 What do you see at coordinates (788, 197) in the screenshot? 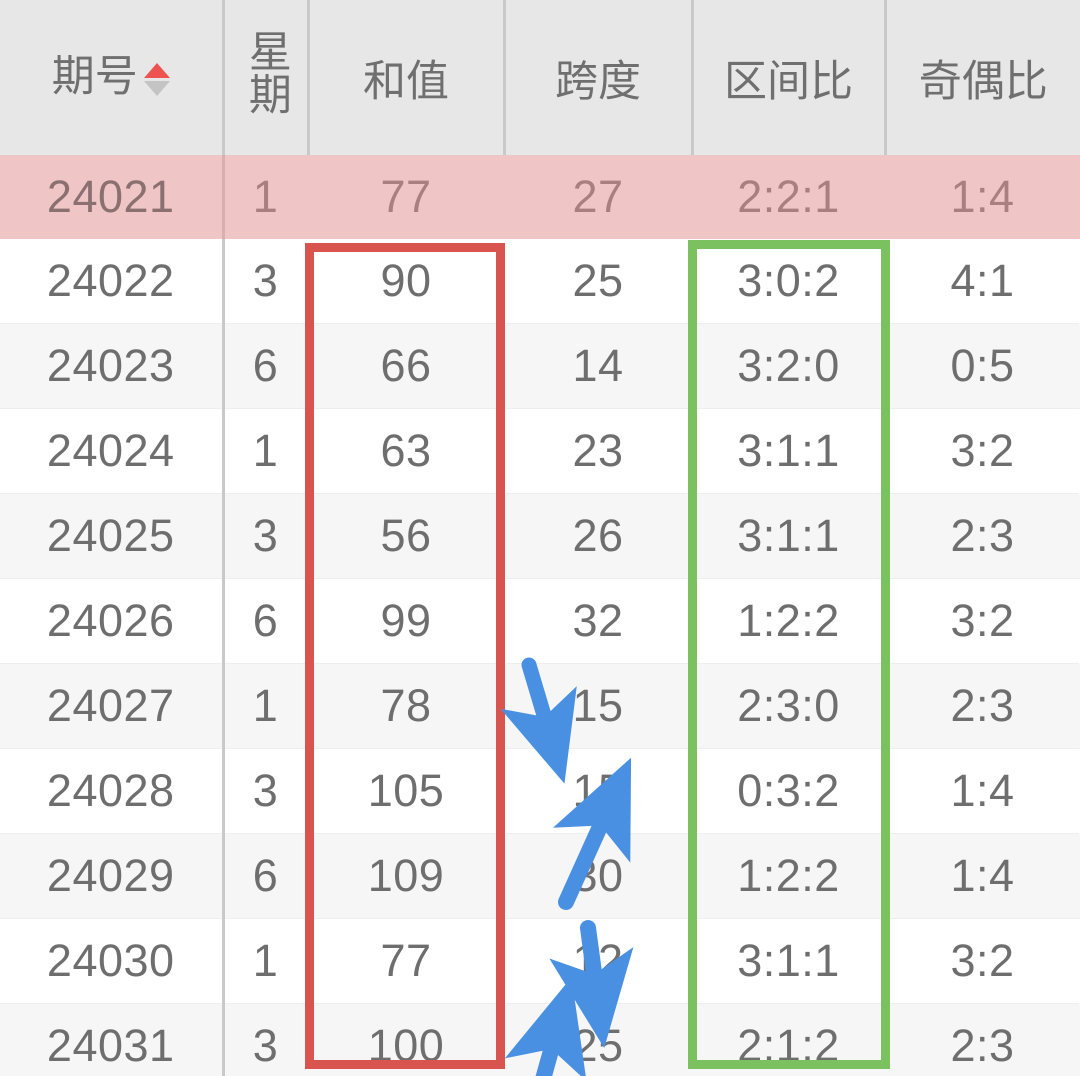
I see `cell-zone_ratio: 2:2:1` at bounding box center [788, 197].